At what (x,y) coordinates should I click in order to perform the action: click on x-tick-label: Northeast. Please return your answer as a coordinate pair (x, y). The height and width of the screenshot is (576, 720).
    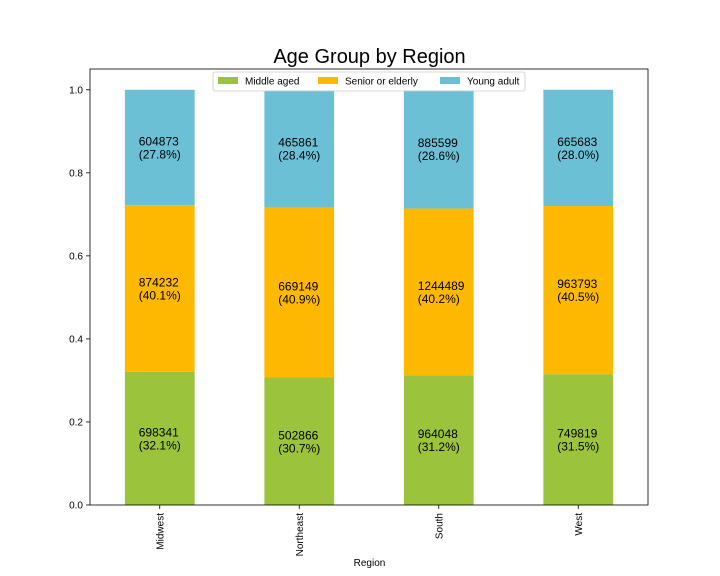
    Looking at the image, I should click on (300, 535).